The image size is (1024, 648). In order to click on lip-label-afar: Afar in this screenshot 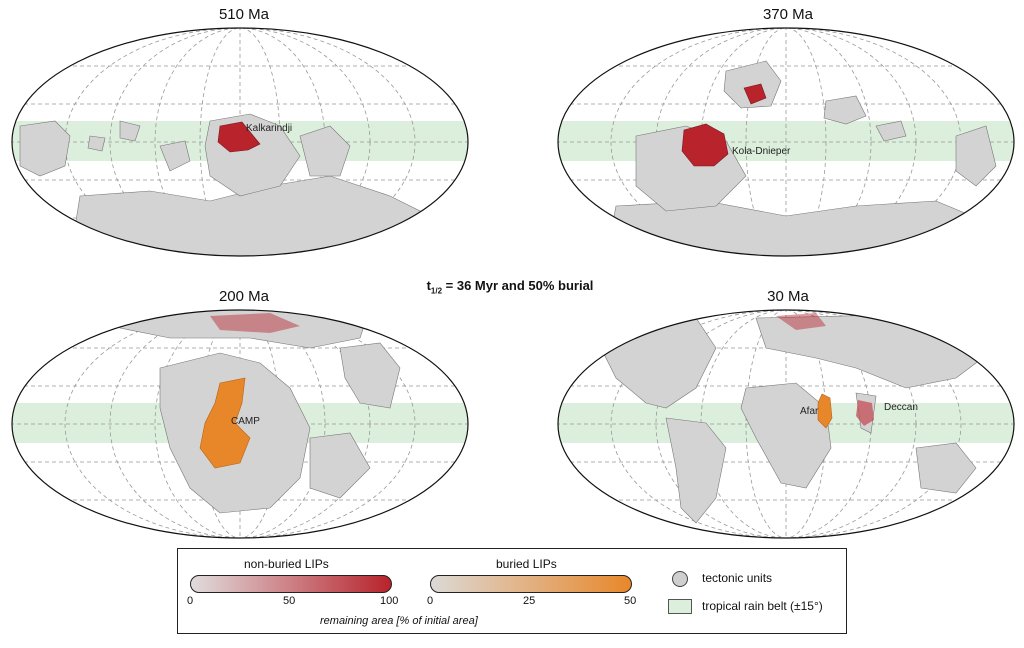, I will do `click(809, 411)`.